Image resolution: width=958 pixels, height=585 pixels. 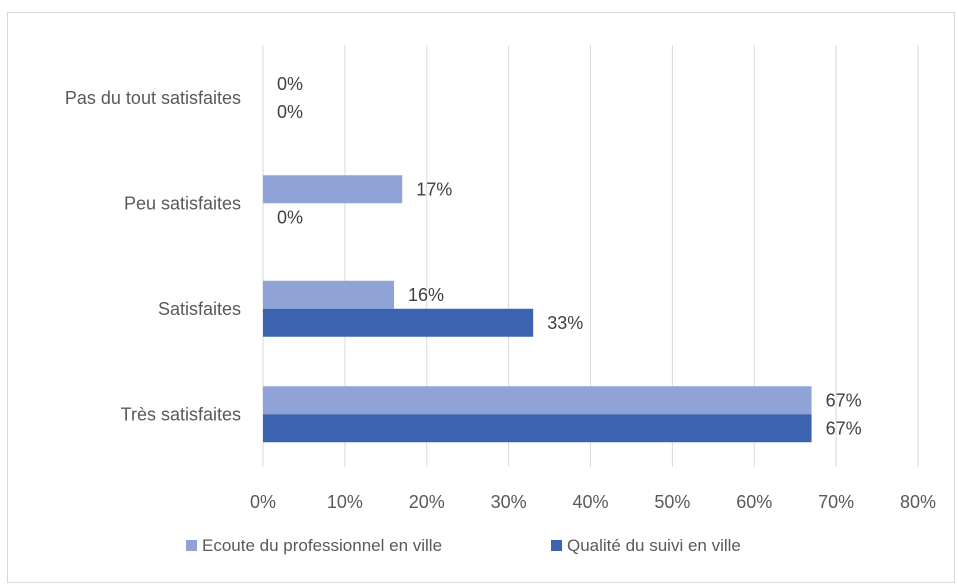 What do you see at coordinates (427, 502) in the screenshot?
I see `x-tick-label: 20%` at bounding box center [427, 502].